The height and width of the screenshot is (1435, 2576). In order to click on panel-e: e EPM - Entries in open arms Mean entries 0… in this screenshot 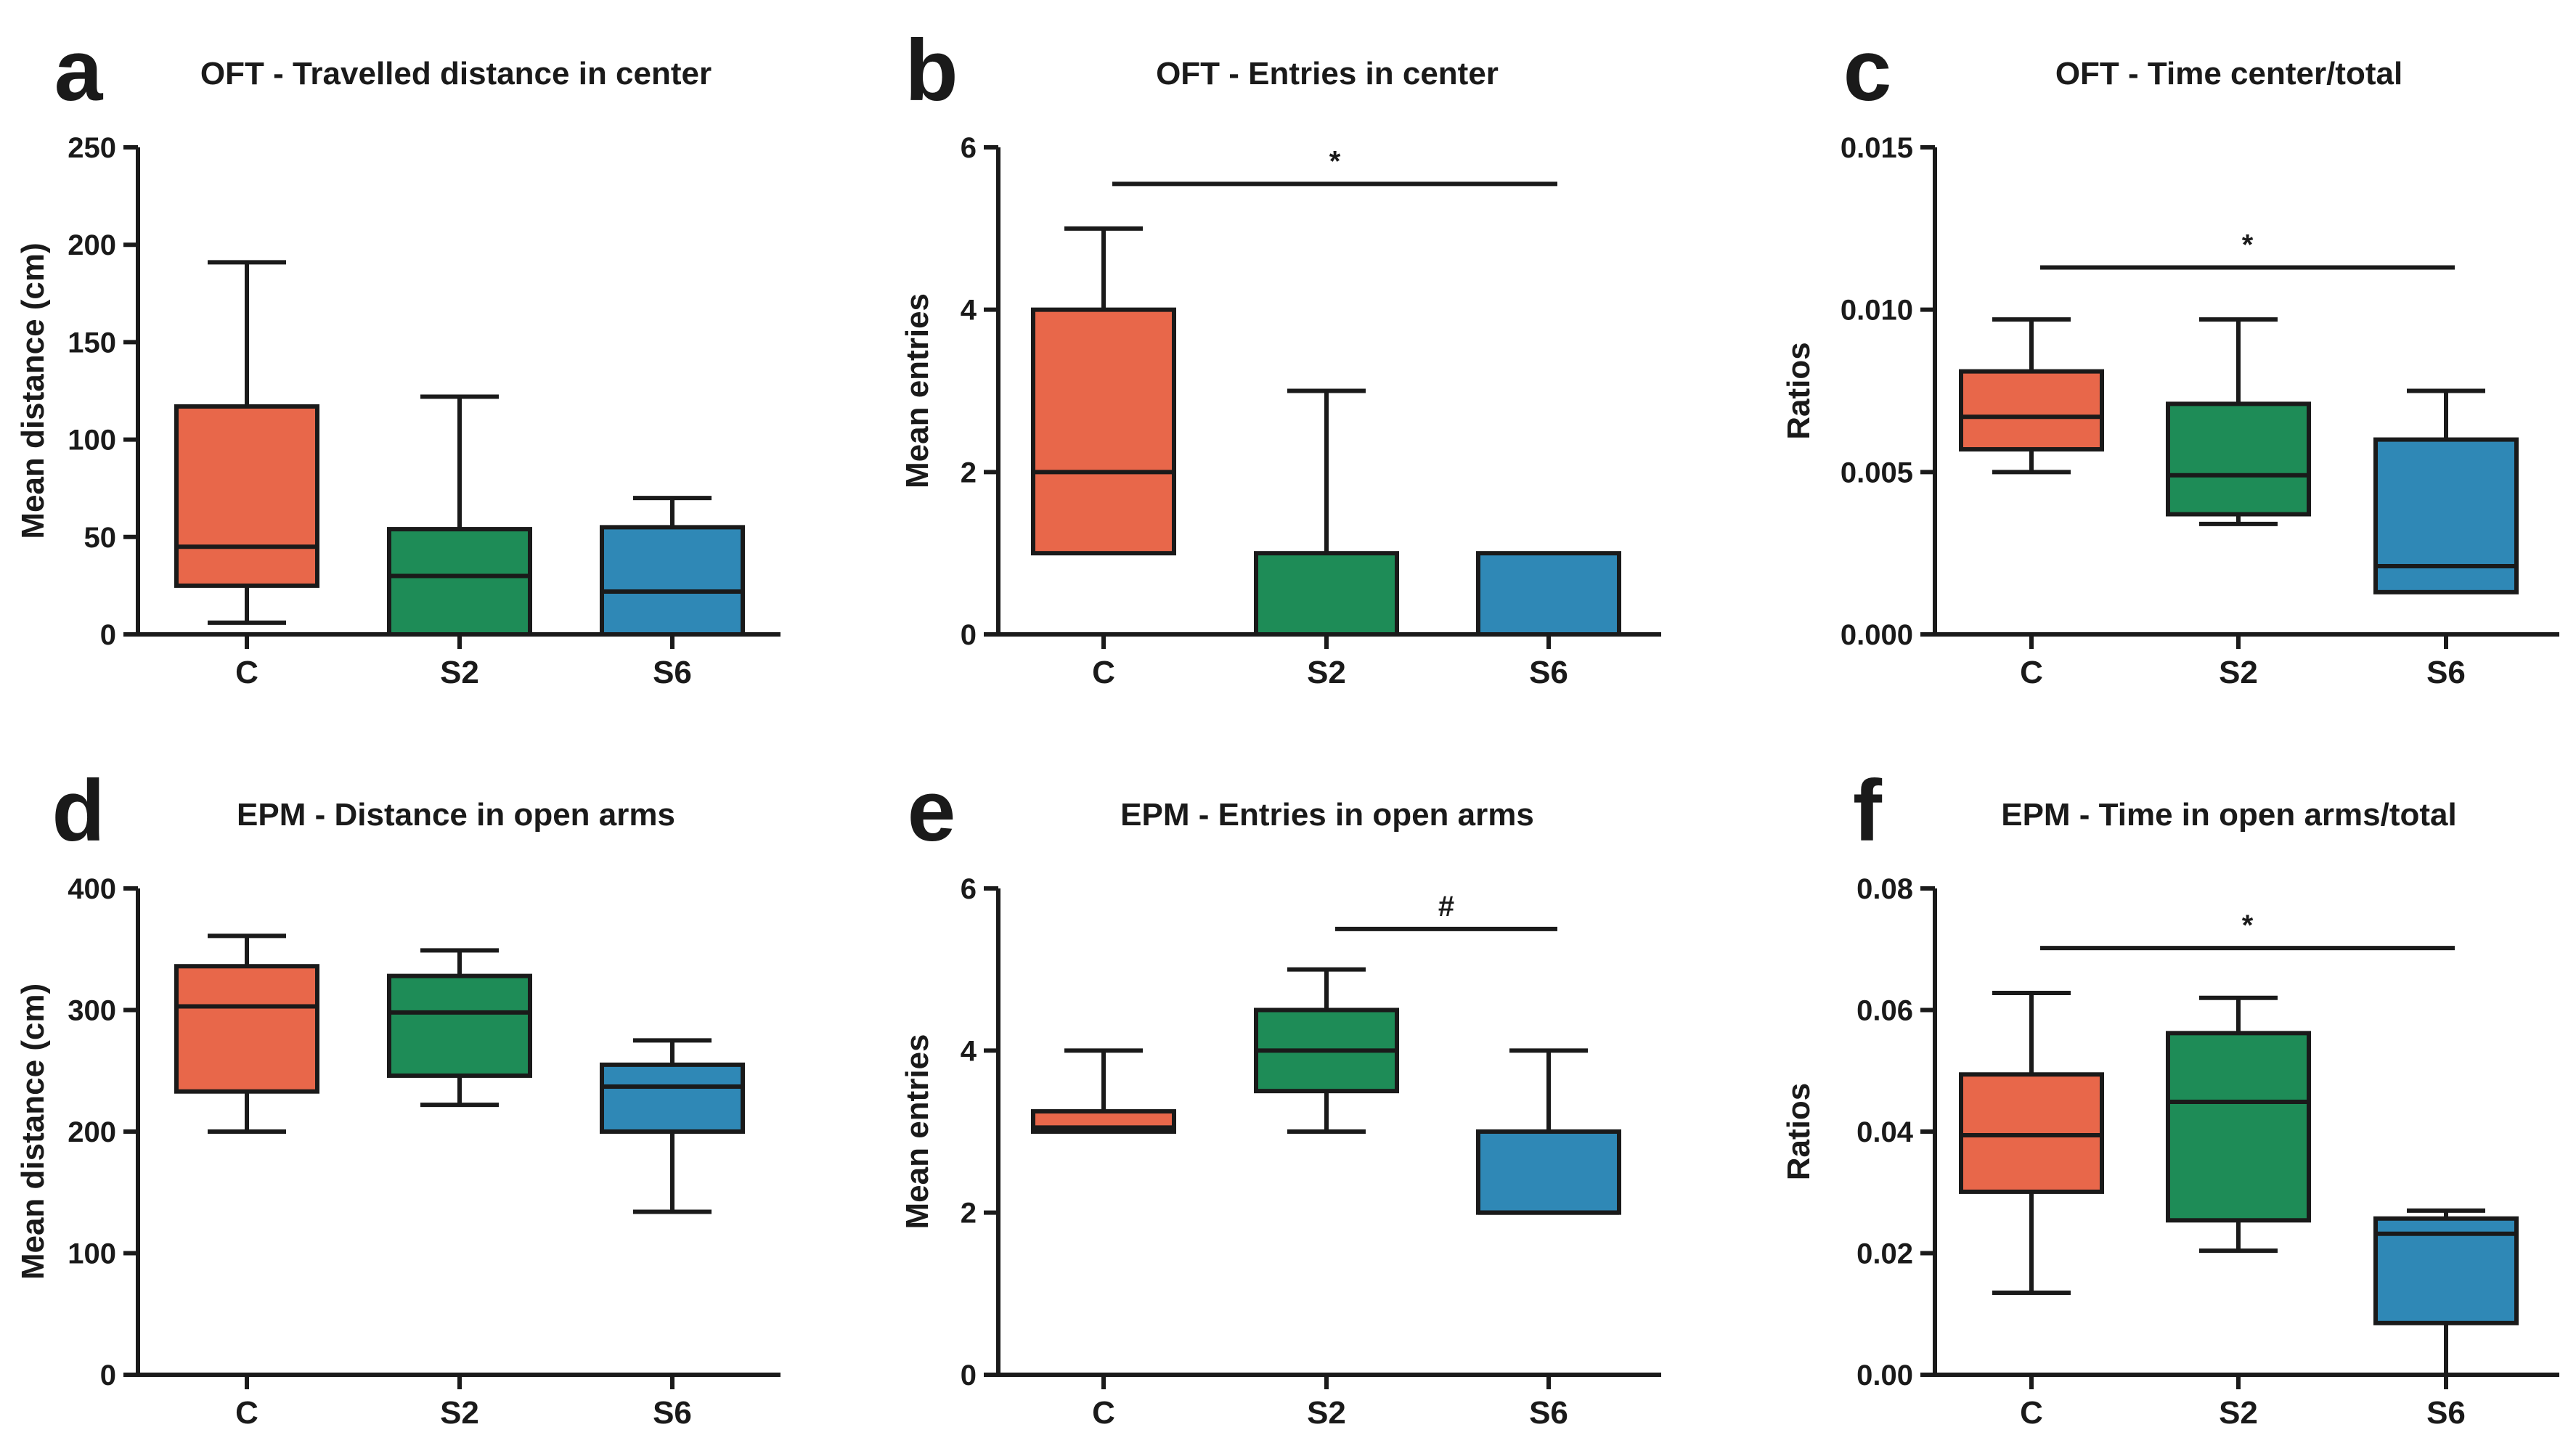, I will do `click(1280, 1096)`.